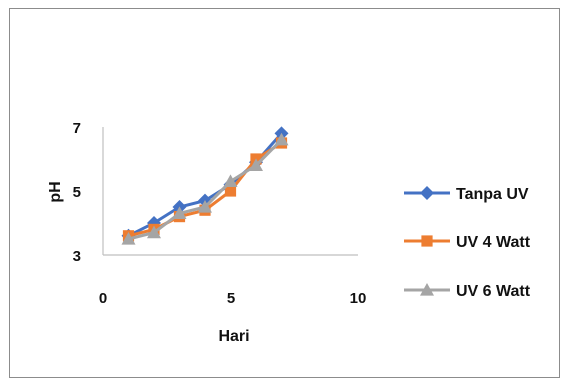  Describe the element at coordinates (493, 291) in the screenshot. I see `legend-label-uv-6-watt: UV 6 Watt` at that location.